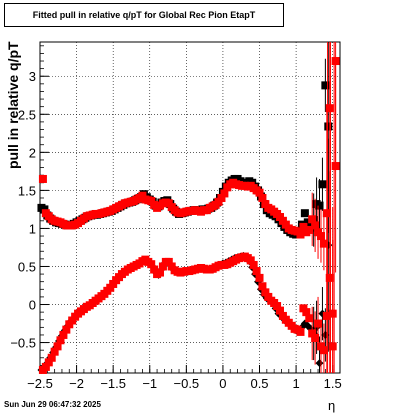 Image resolution: width=400 pixels, height=414 pixels. I want to click on x-tick-label: 0.5, so click(259, 383).